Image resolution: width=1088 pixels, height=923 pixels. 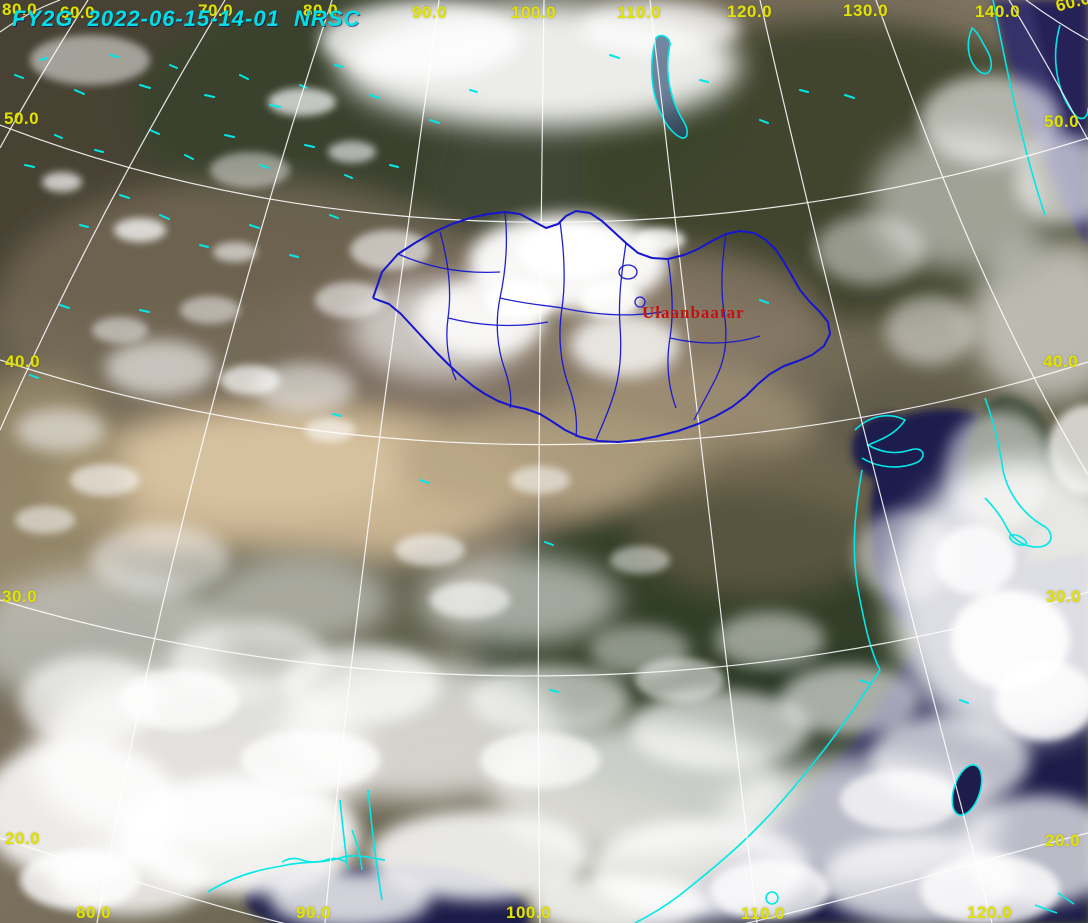 What do you see at coordinates (23, 838) in the screenshot?
I see `grid-label-lat-20-left: 20.0` at bounding box center [23, 838].